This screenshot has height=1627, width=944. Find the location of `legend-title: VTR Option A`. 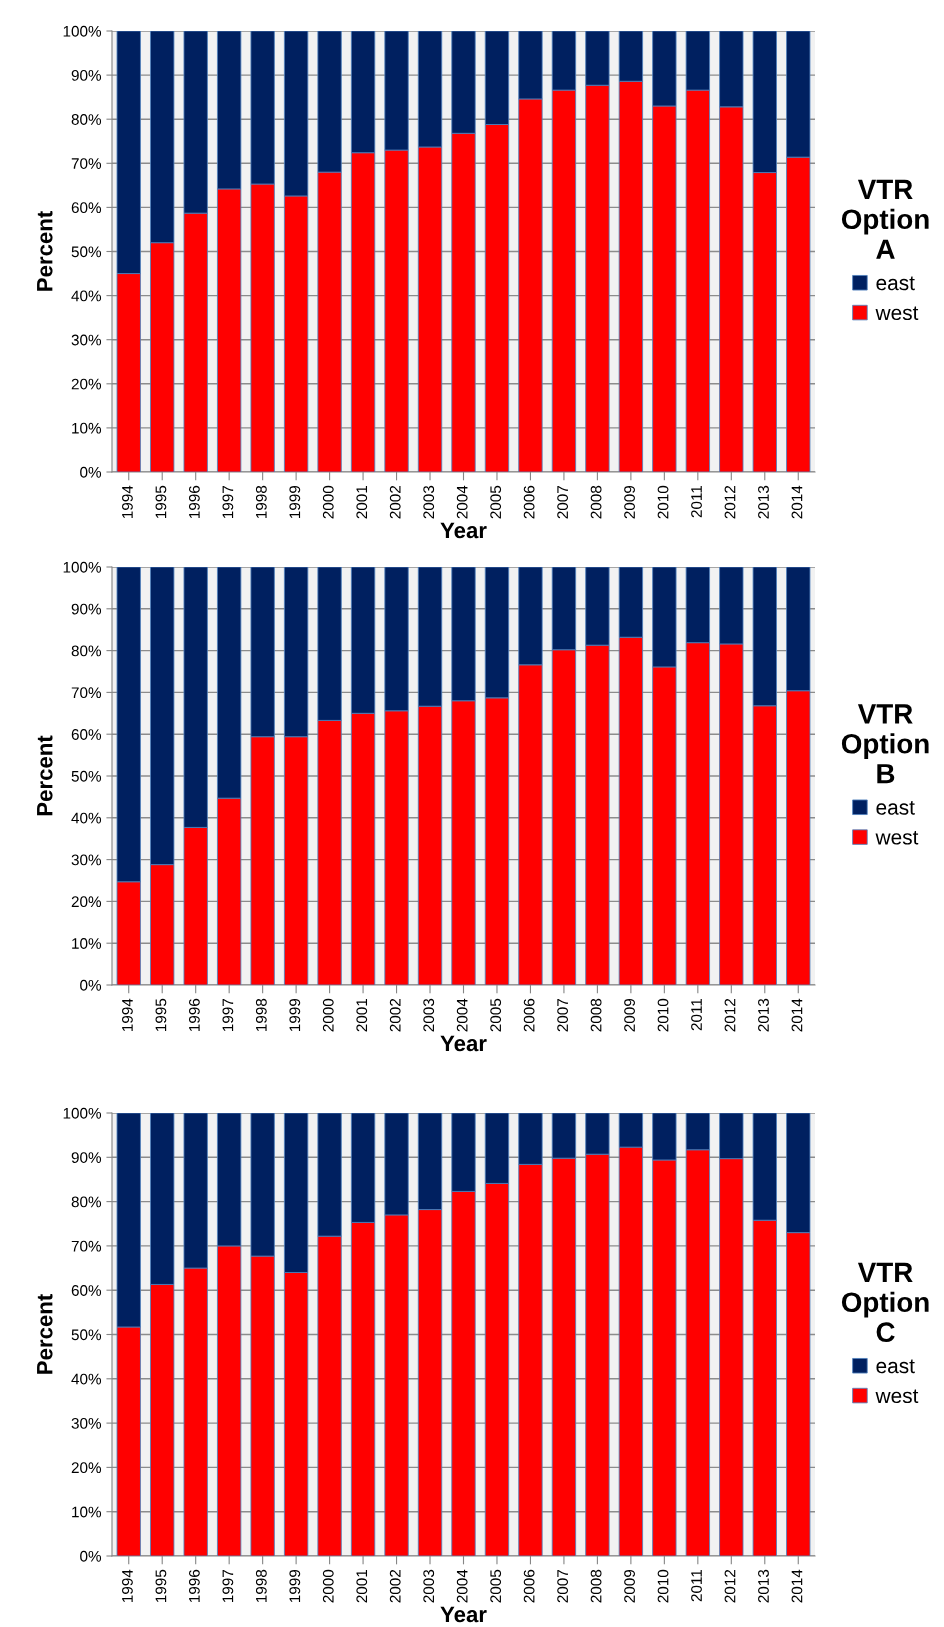

legend-title: VTR Option A is located at coordinates (885, 219).